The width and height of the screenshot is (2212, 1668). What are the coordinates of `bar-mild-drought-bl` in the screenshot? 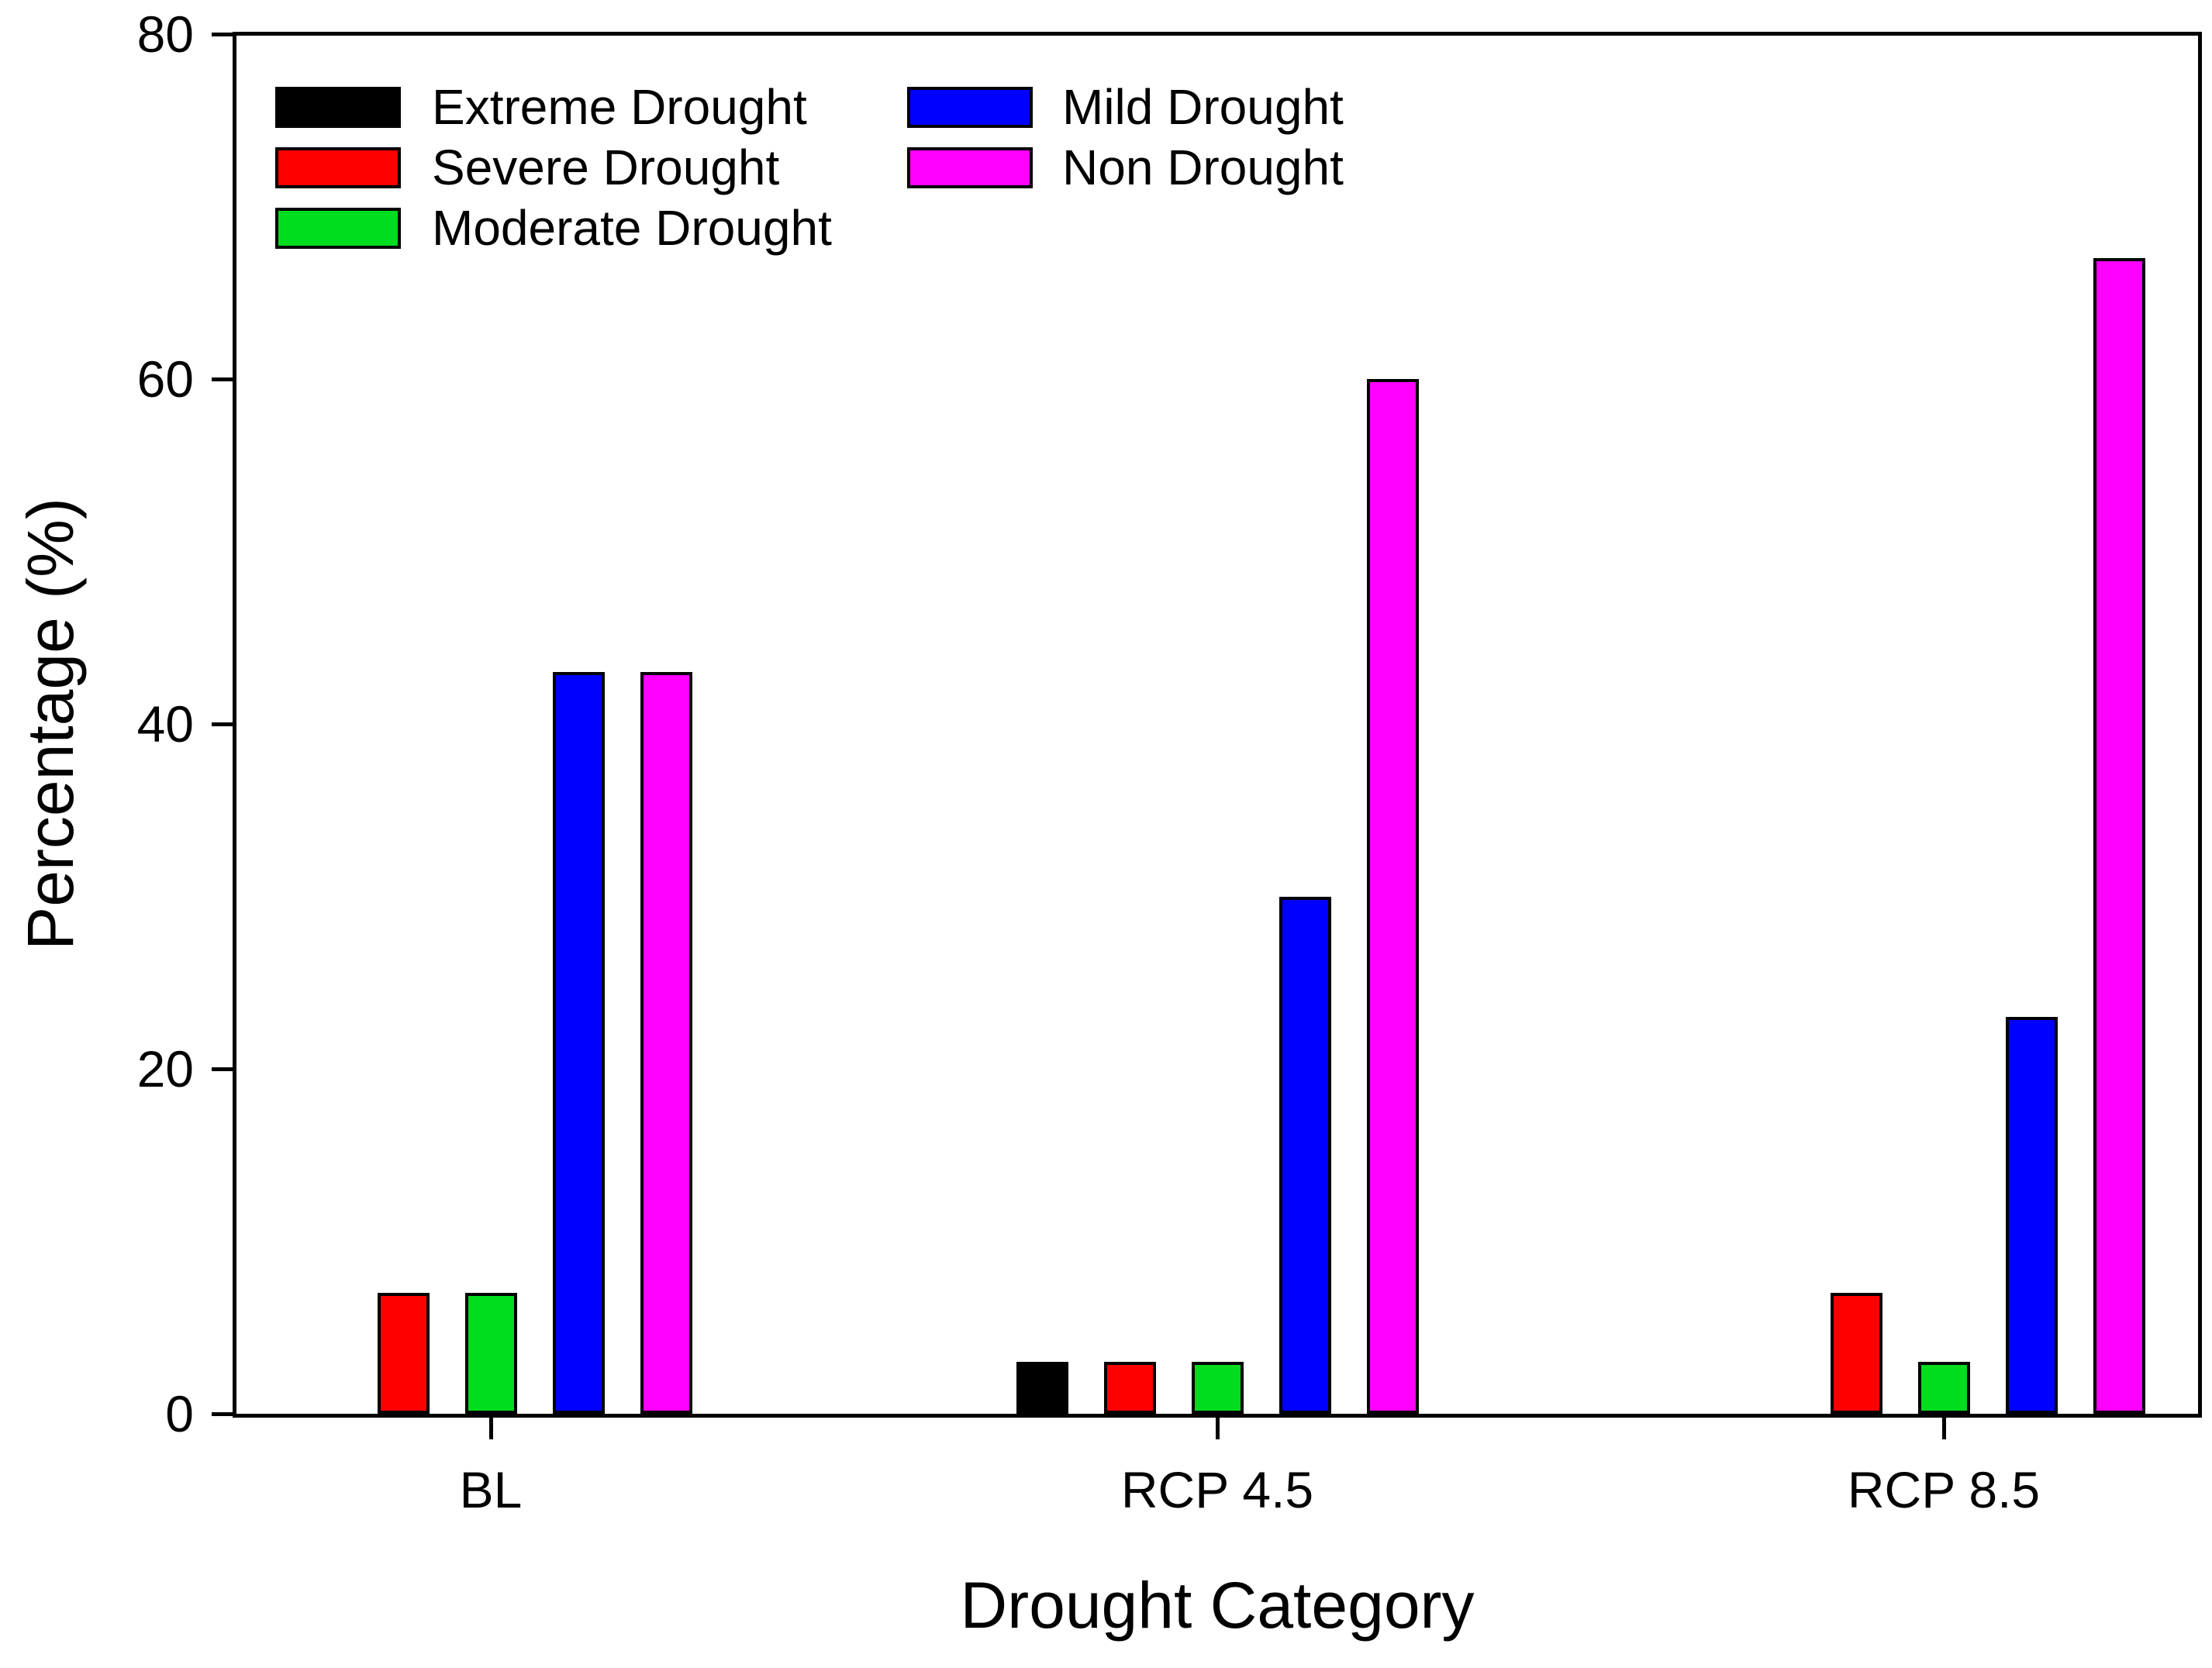 It's located at (578, 1043).